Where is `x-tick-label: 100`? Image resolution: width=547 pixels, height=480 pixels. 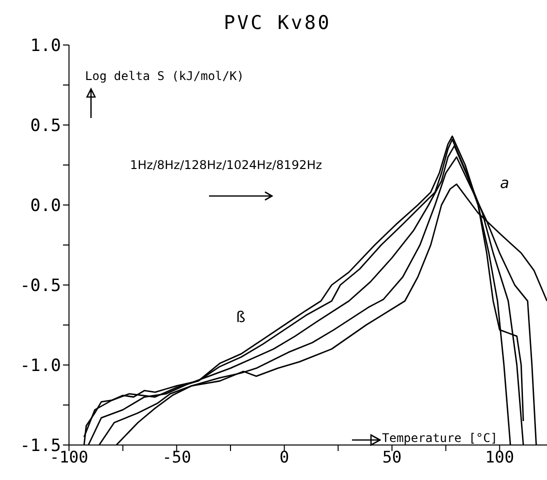
x-tick-label: 100 is located at coordinates (499, 456).